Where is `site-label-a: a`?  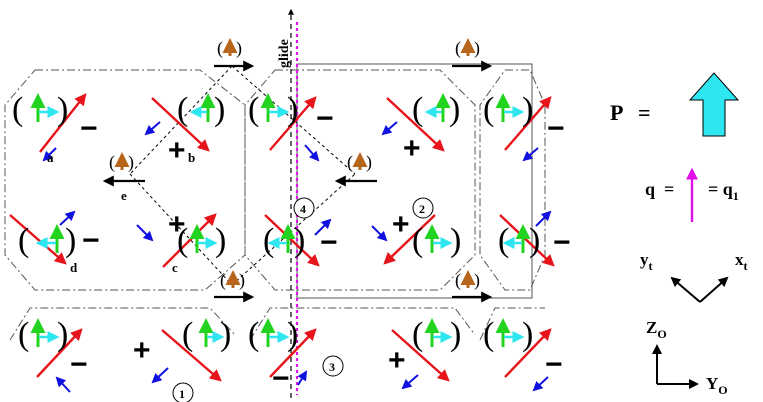
site-label-a: a is located at coordinates (50, 157).